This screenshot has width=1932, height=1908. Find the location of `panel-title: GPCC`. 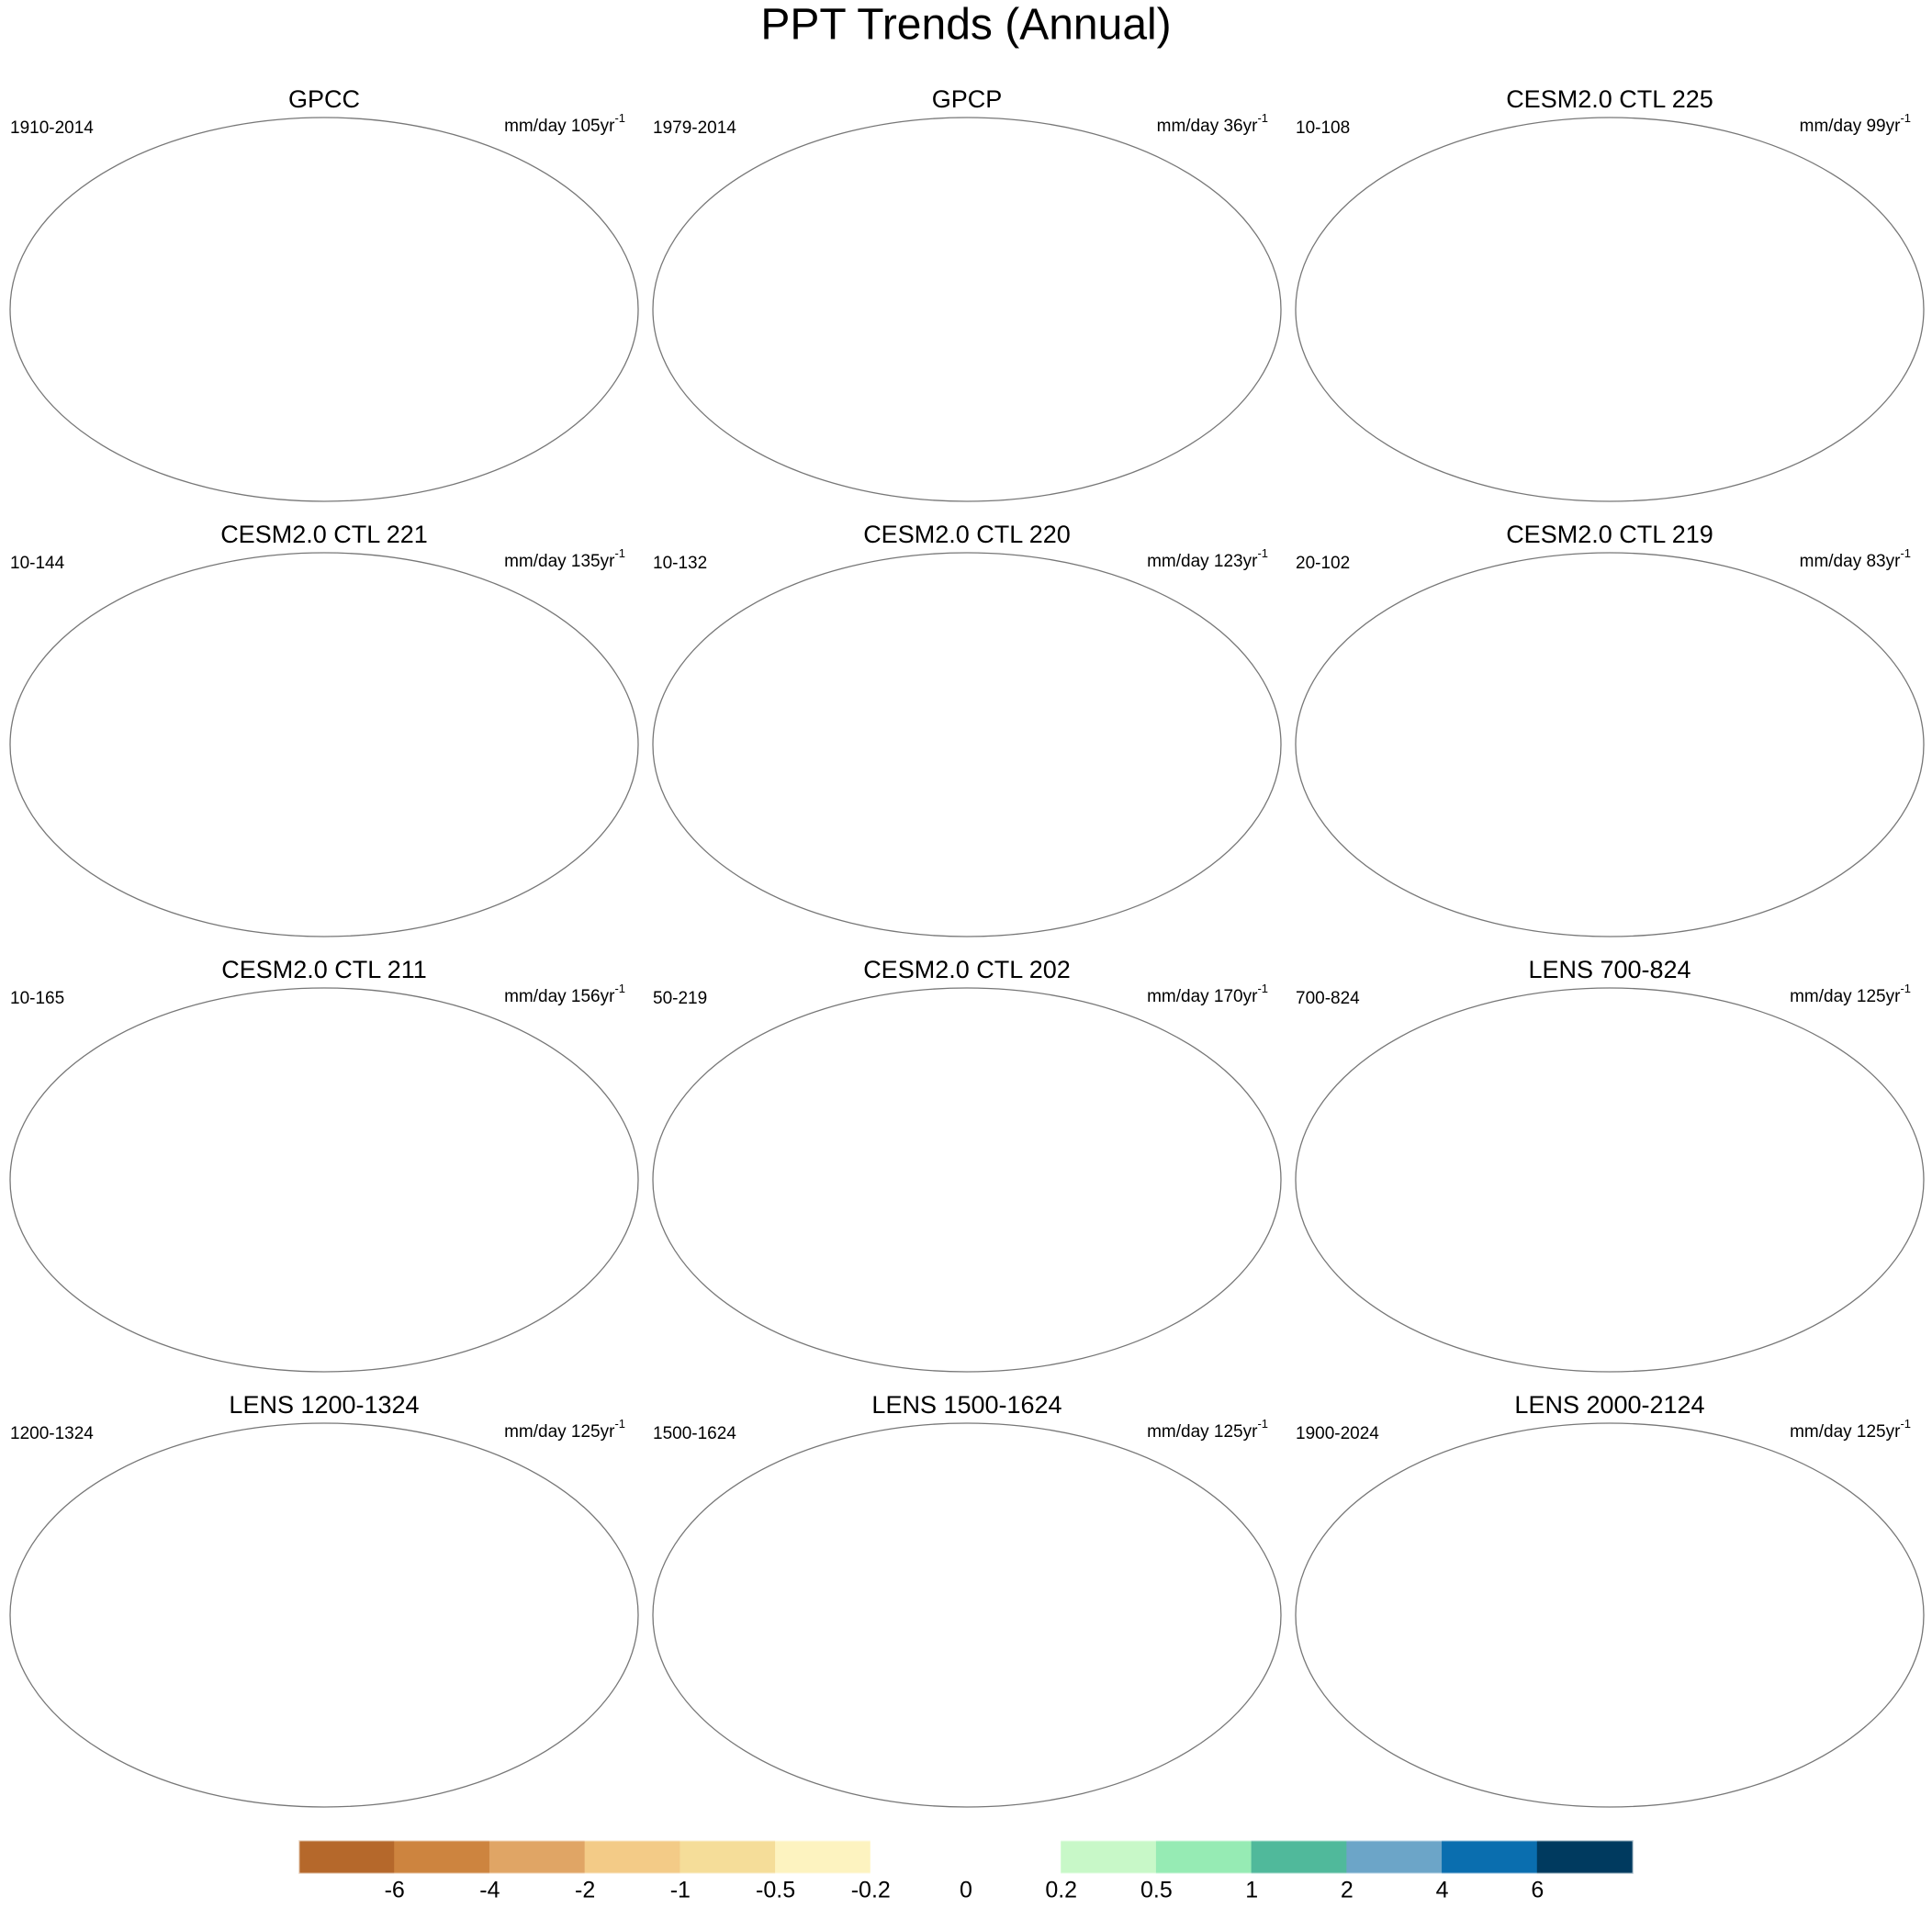

panel-title: GPCC is located at coordinates (324, 99).